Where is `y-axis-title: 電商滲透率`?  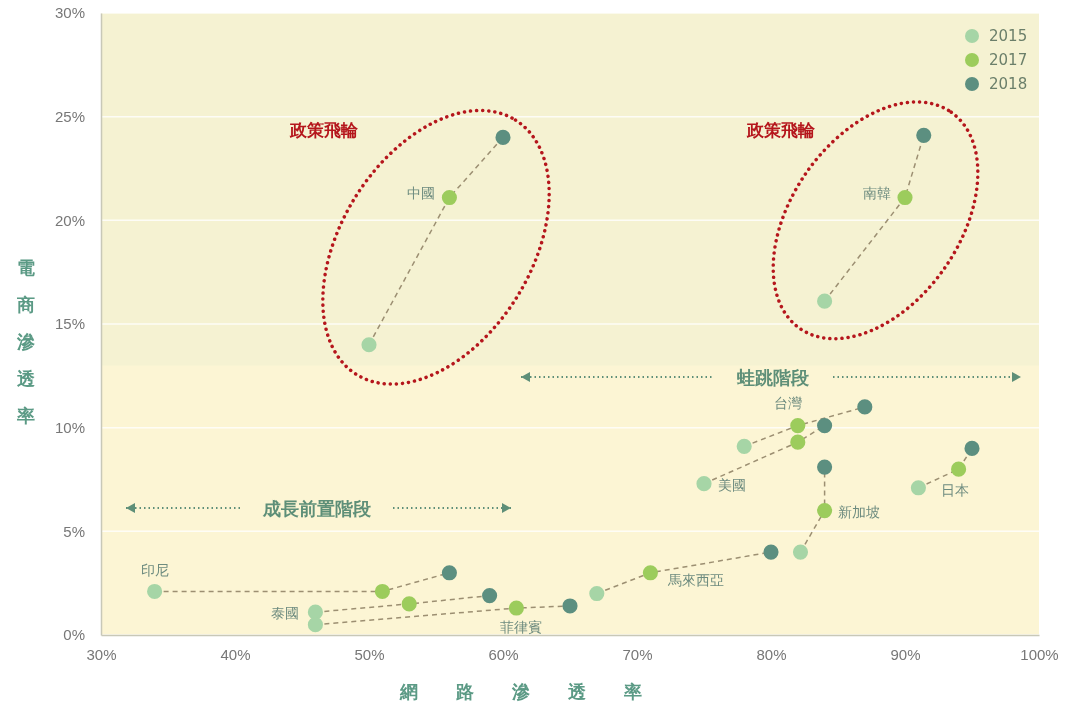 y-axis-title: 電商滲透率 is located at coordinates (26, 341).